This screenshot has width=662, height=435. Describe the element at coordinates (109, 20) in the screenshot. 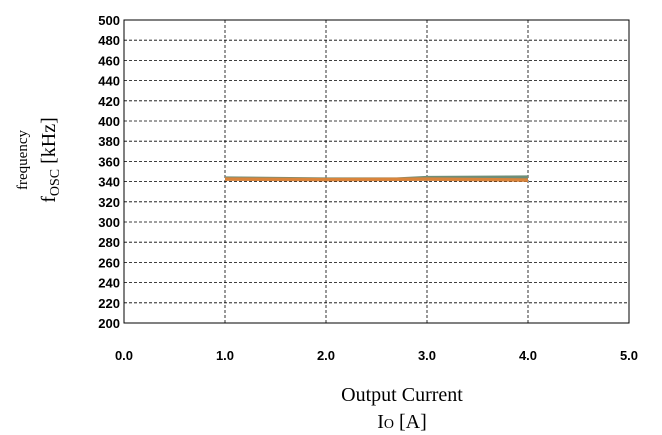

I see `y-tick-label: 500` at that location.